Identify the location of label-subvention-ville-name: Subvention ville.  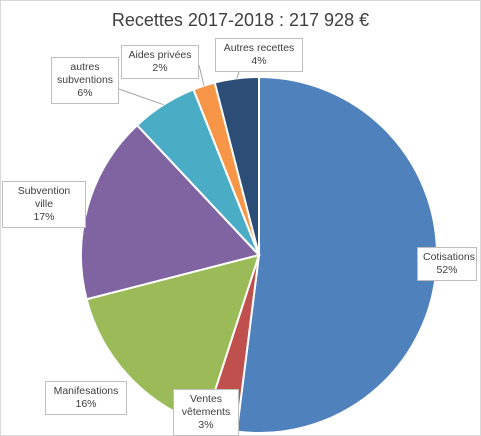
(44, 197).